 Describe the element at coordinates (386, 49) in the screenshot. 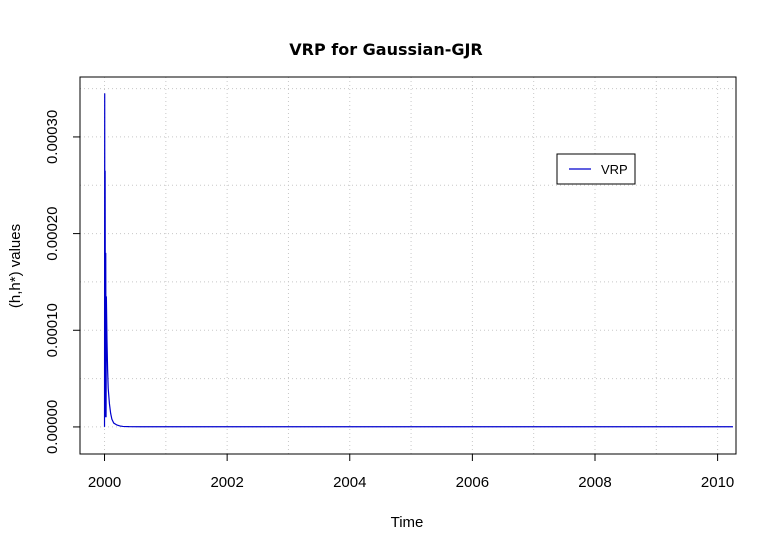

I see `chart-title: VRP for Gaussian-GJR` at that location.